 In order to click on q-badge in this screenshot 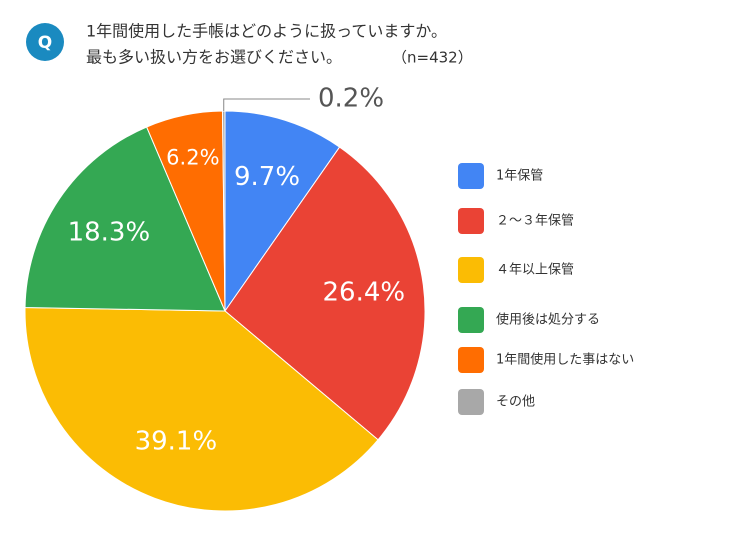, I will do `click(45, 42)`.